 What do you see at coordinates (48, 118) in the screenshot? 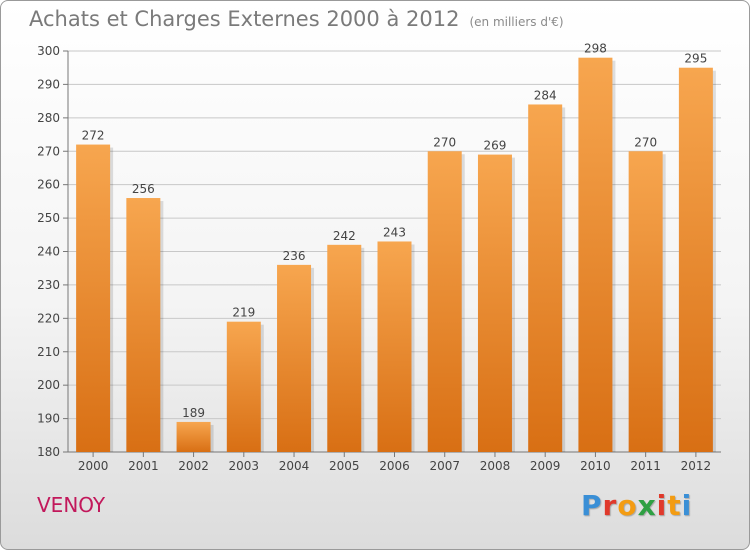
I see `y-tick-label: 280` at bounding box center [48, 118].